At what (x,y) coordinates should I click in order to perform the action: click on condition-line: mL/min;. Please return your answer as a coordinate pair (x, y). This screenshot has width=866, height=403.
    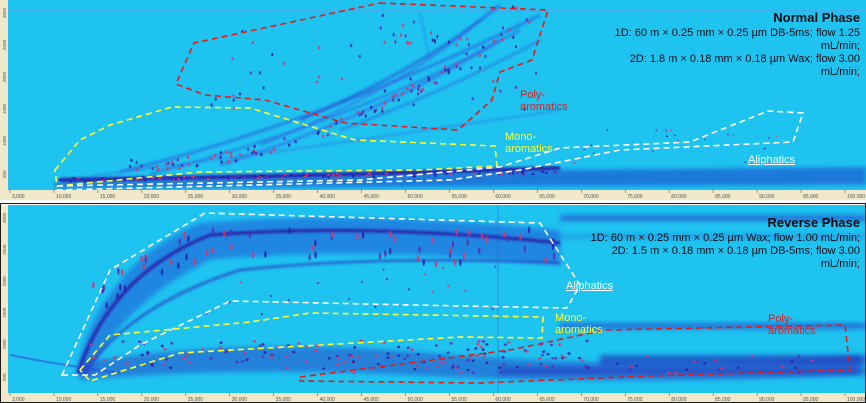
    Looking at the image, I should click on (840, 46).